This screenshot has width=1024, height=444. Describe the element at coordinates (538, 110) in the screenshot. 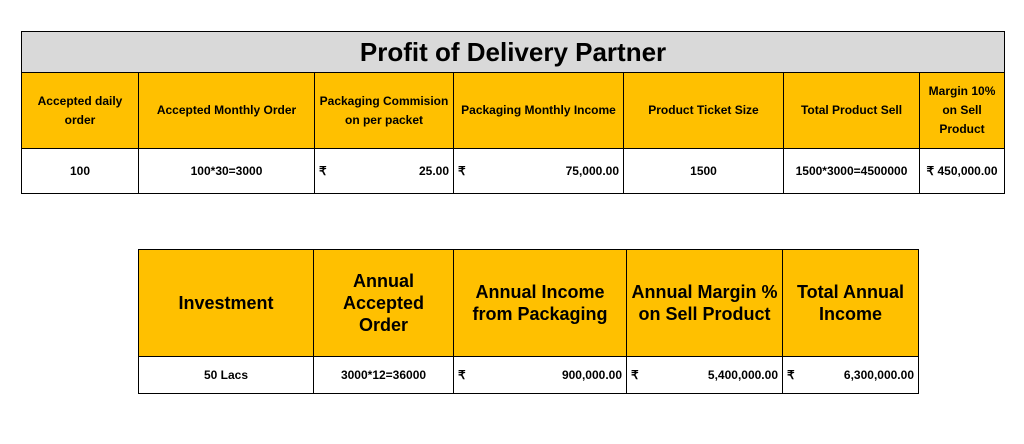

I see `header-packaging-monthly-income: Packaging Monthly Income` at that location.